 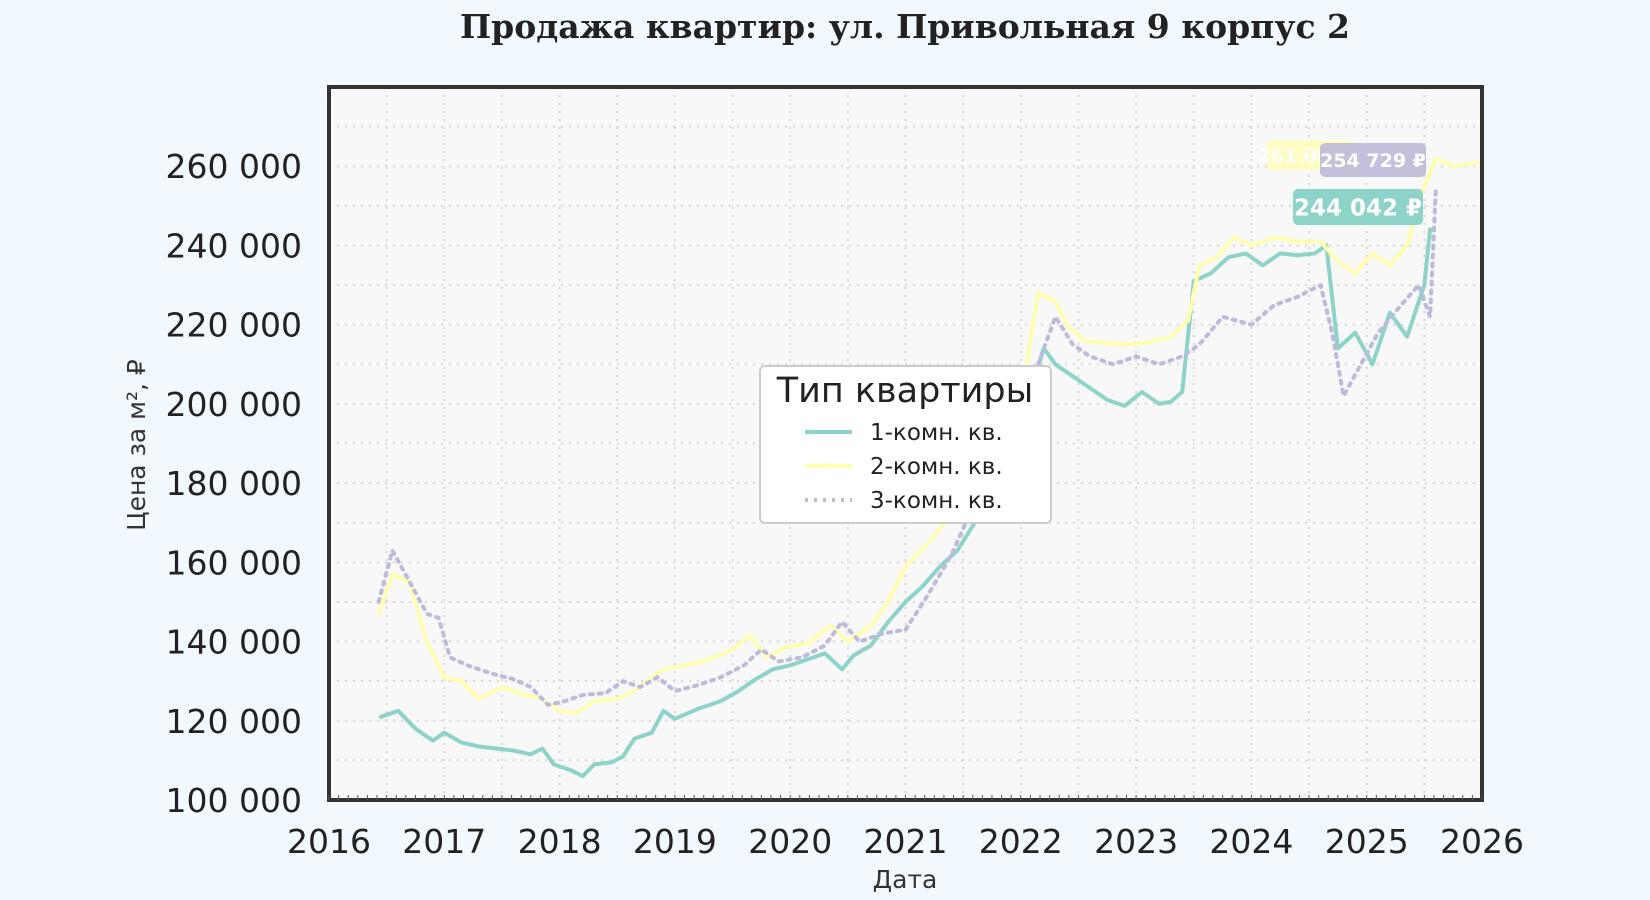 What do you see at coordinates (906, 841) in the screenshot?
I see `x-tick-label: 2021` at bounding box center [906, 841].